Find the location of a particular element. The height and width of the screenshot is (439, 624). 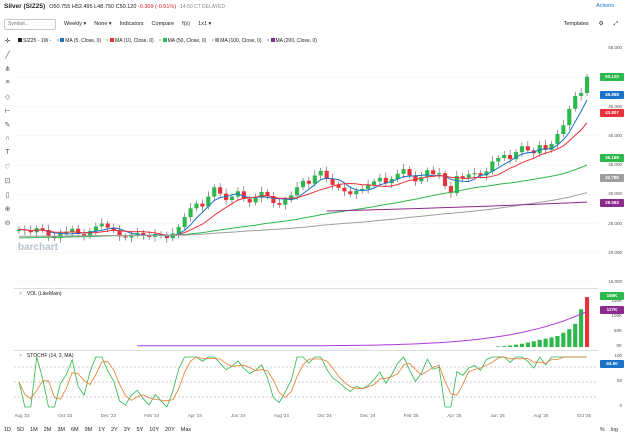

volume-axis: 150K 100K 50K 0K 168K 127K is located at coordinates (611, 318).